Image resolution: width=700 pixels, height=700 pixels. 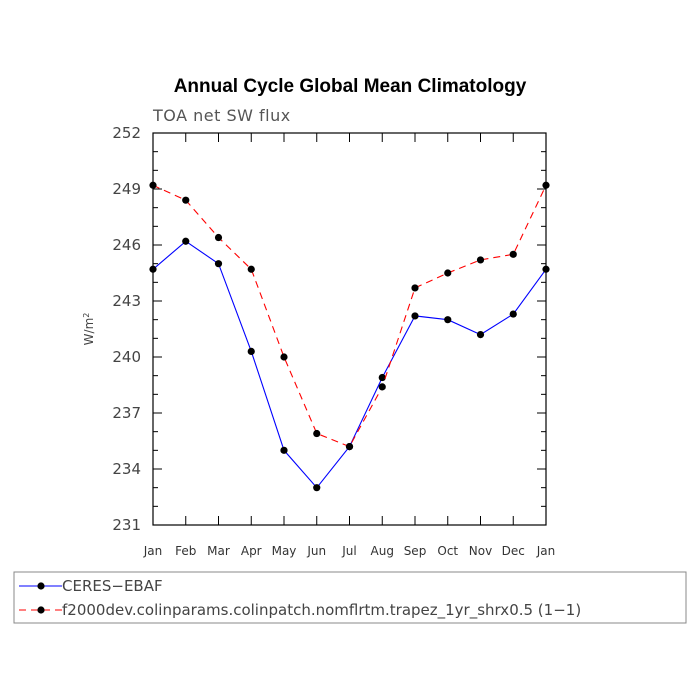 I want to click on y-tick-label: 237, so click(x=126, y=413).